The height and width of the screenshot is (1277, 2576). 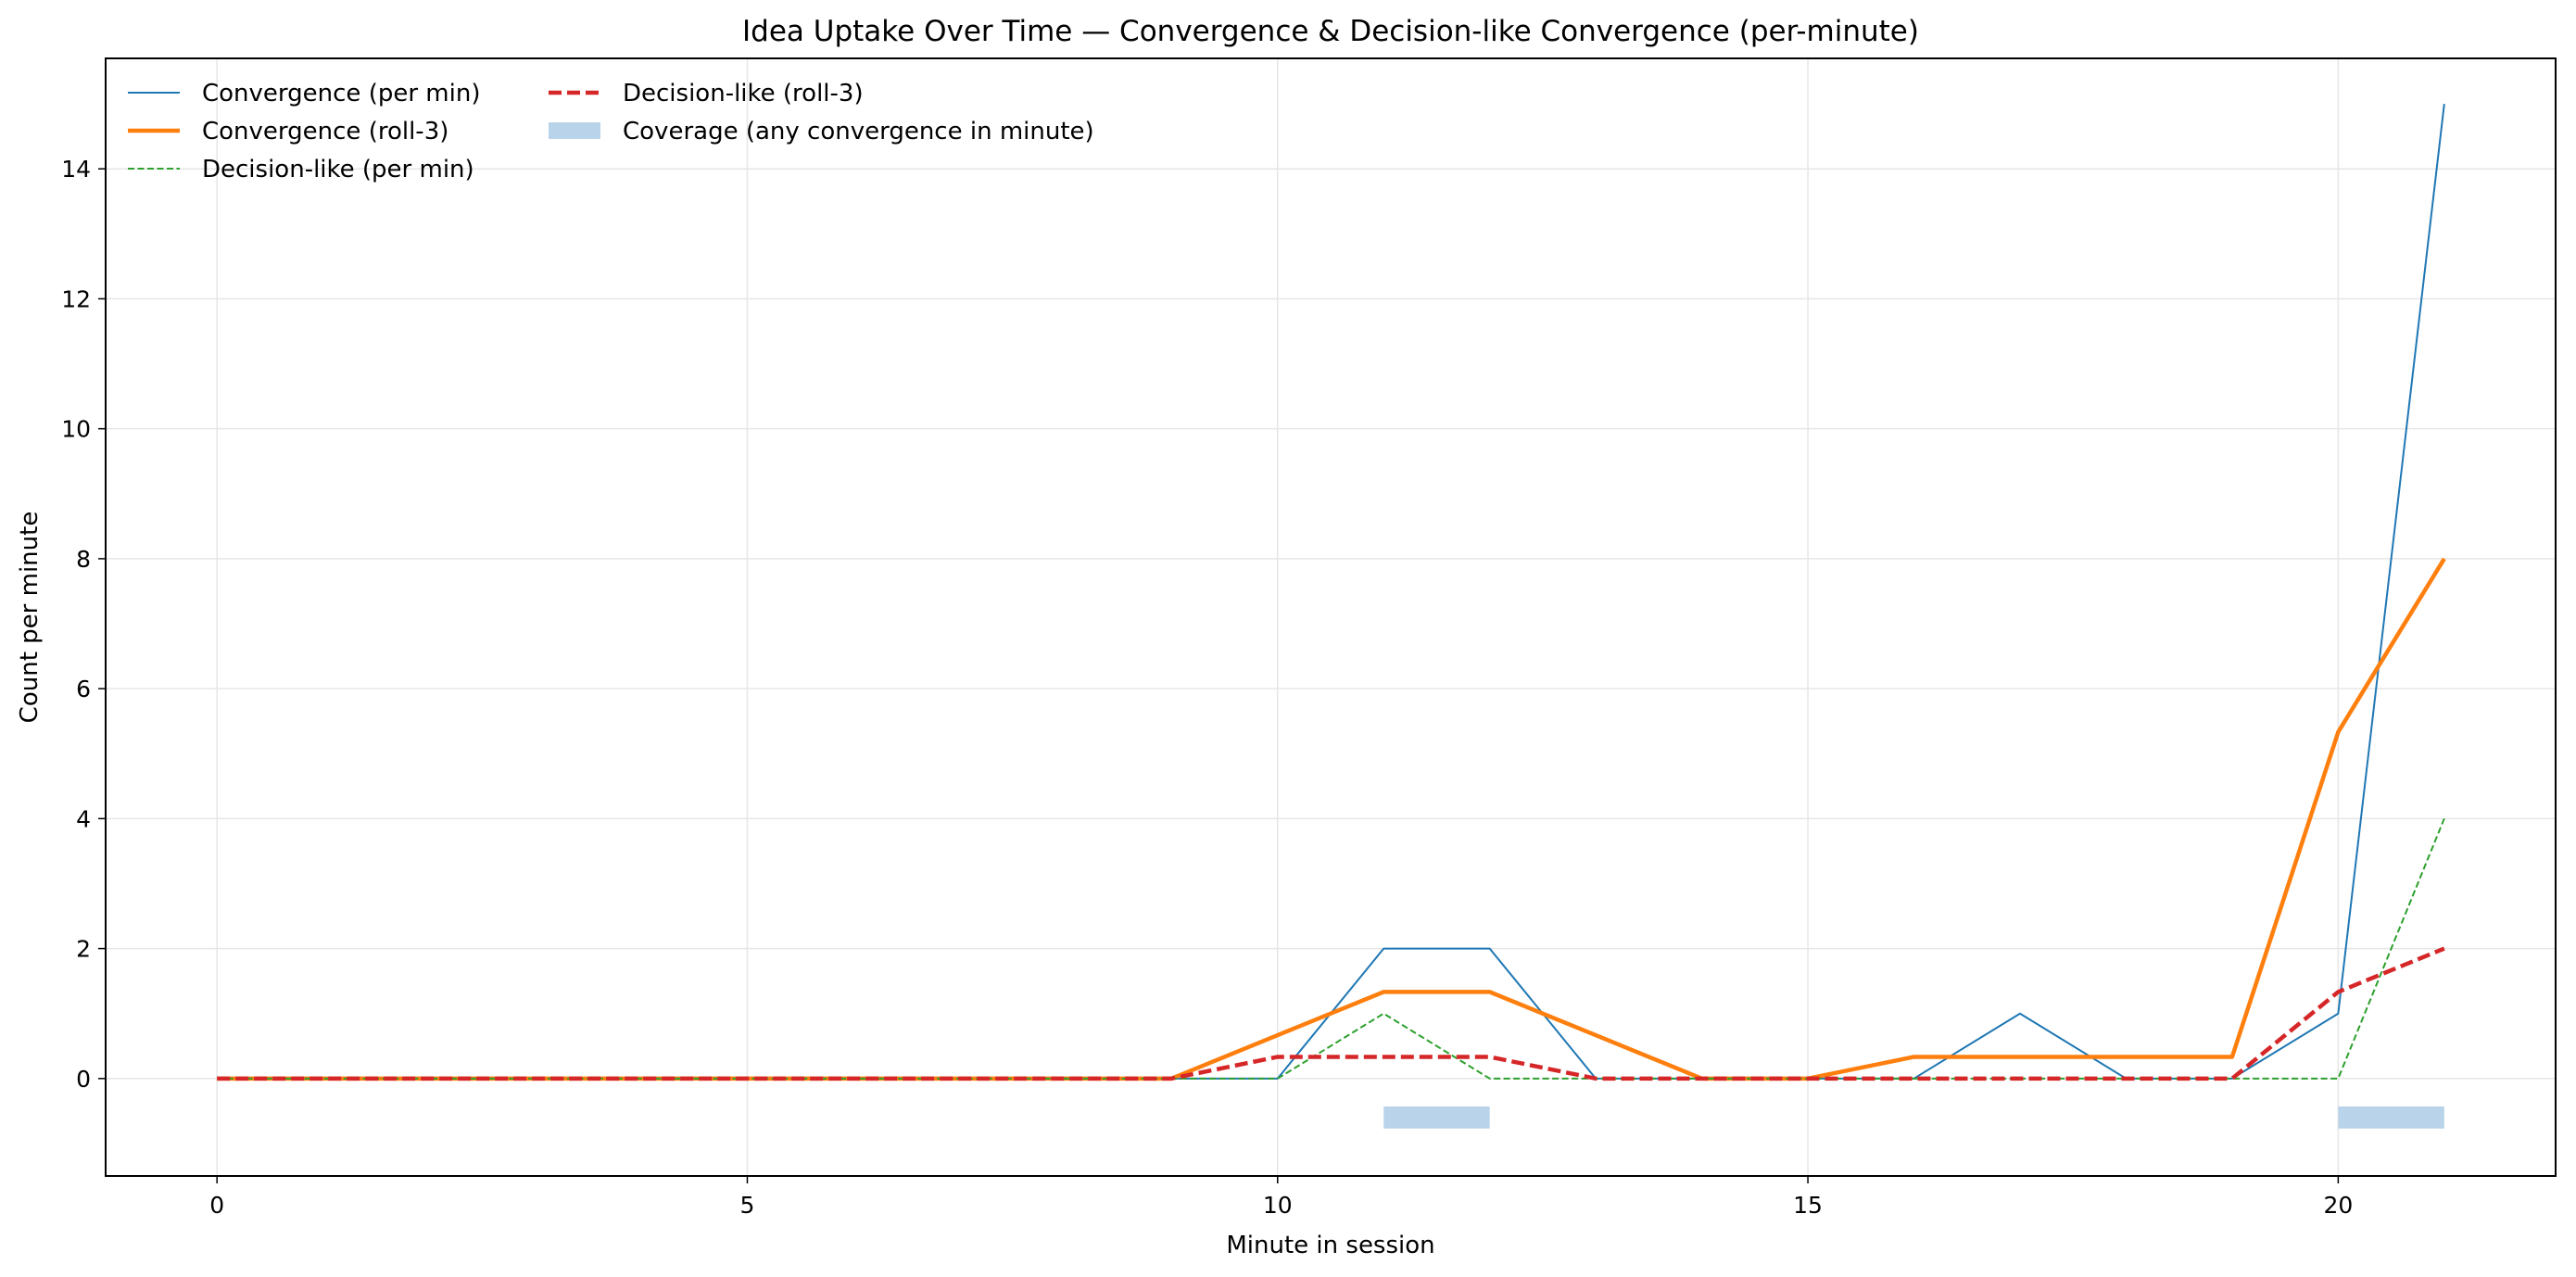 I want to click on y-axis-label: Count per minute, so click(x=30, y=618).